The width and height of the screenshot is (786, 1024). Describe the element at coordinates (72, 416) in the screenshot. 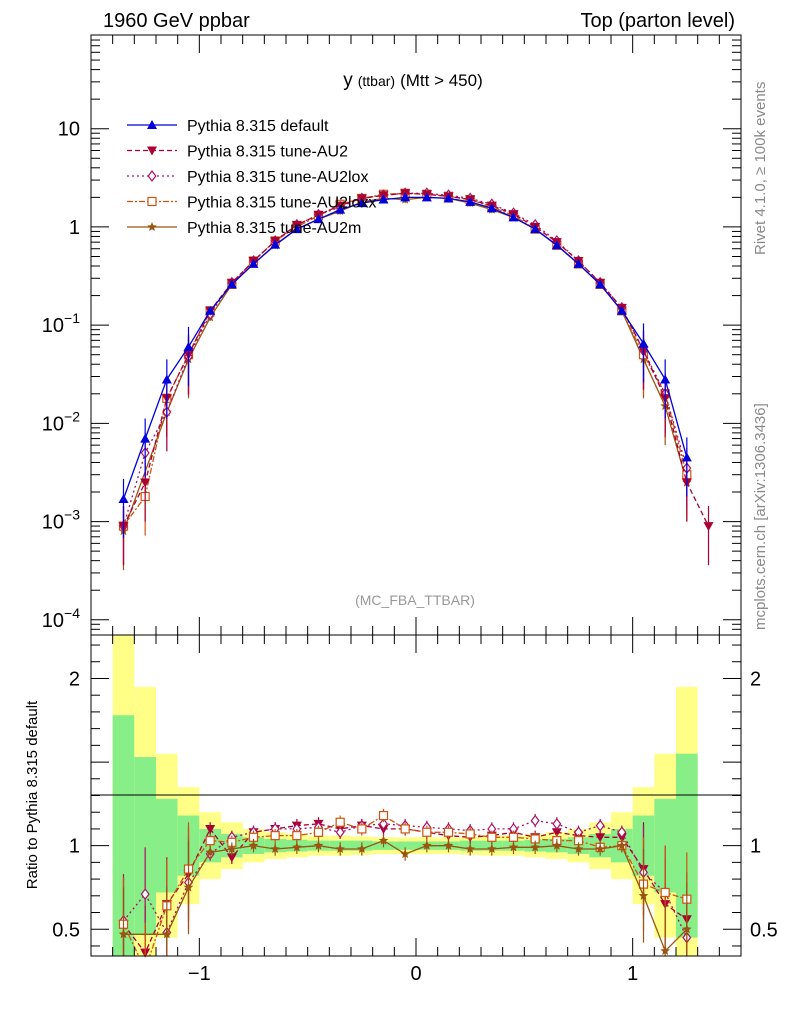

I see `y-tick-label-exponent: −2` at that location.